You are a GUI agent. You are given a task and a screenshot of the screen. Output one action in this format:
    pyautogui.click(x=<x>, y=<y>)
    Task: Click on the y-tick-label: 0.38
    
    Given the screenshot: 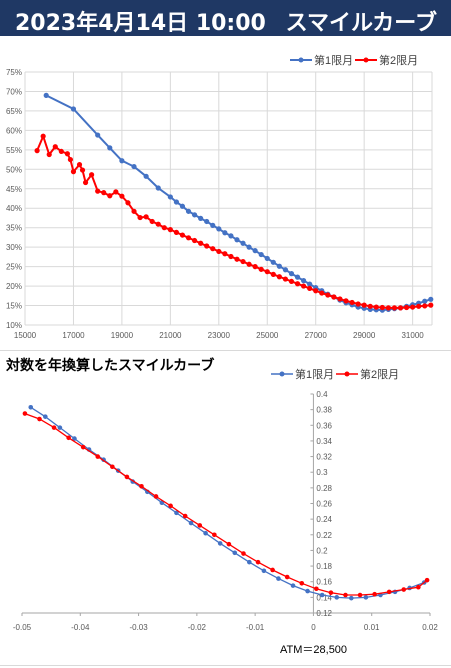 What is the action you would take?
    pyautogui.click(x=324, y=410)
    